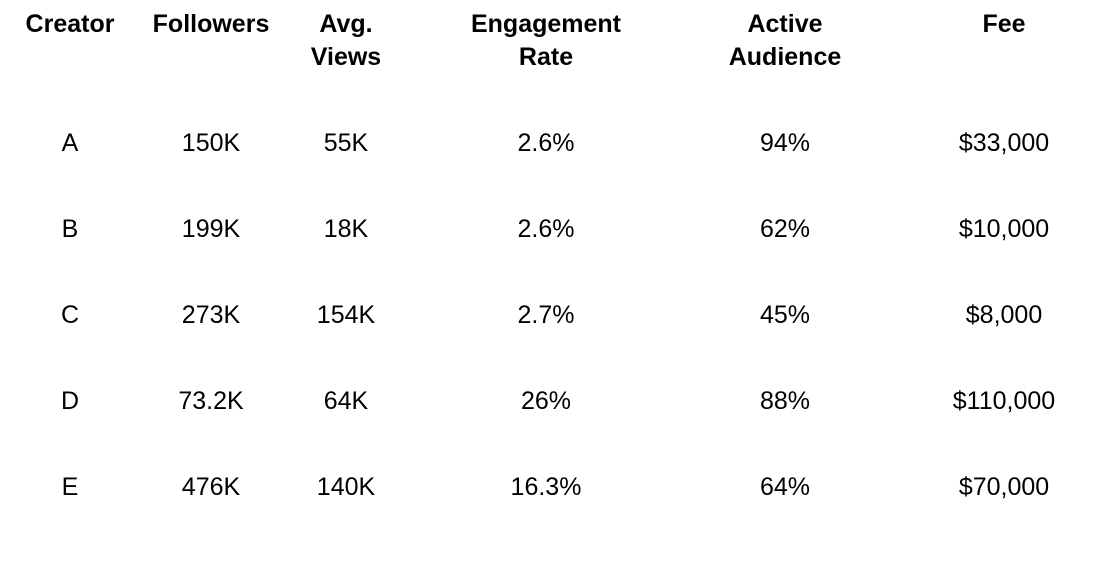 The height and width of the screenshot is (566, 1120). I want to click on cell-avg-views: 55K, so click(346, 142).